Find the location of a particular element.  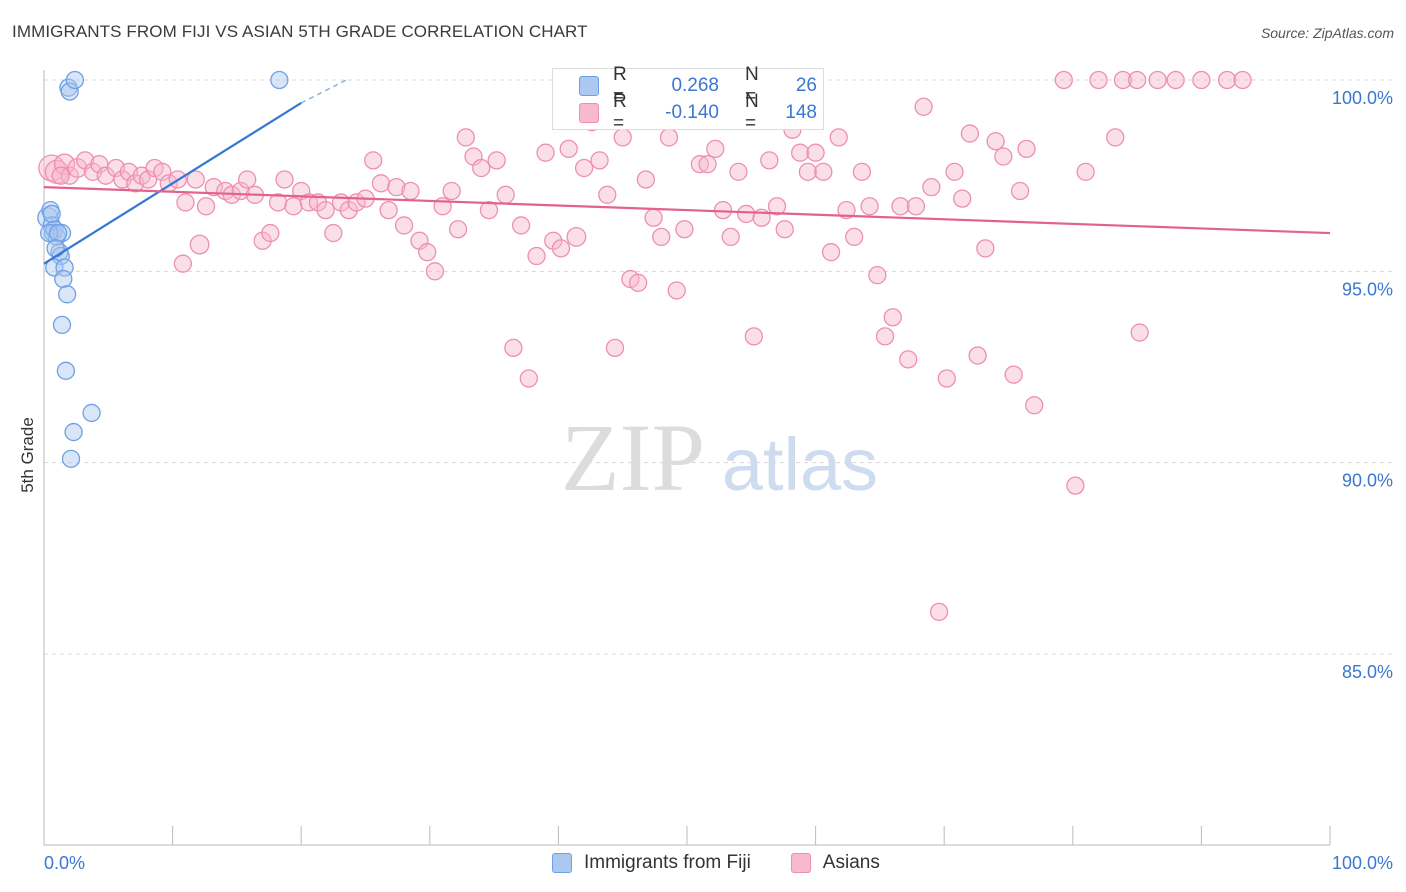

trend-line-fiji is located at coordinates (172, 183).